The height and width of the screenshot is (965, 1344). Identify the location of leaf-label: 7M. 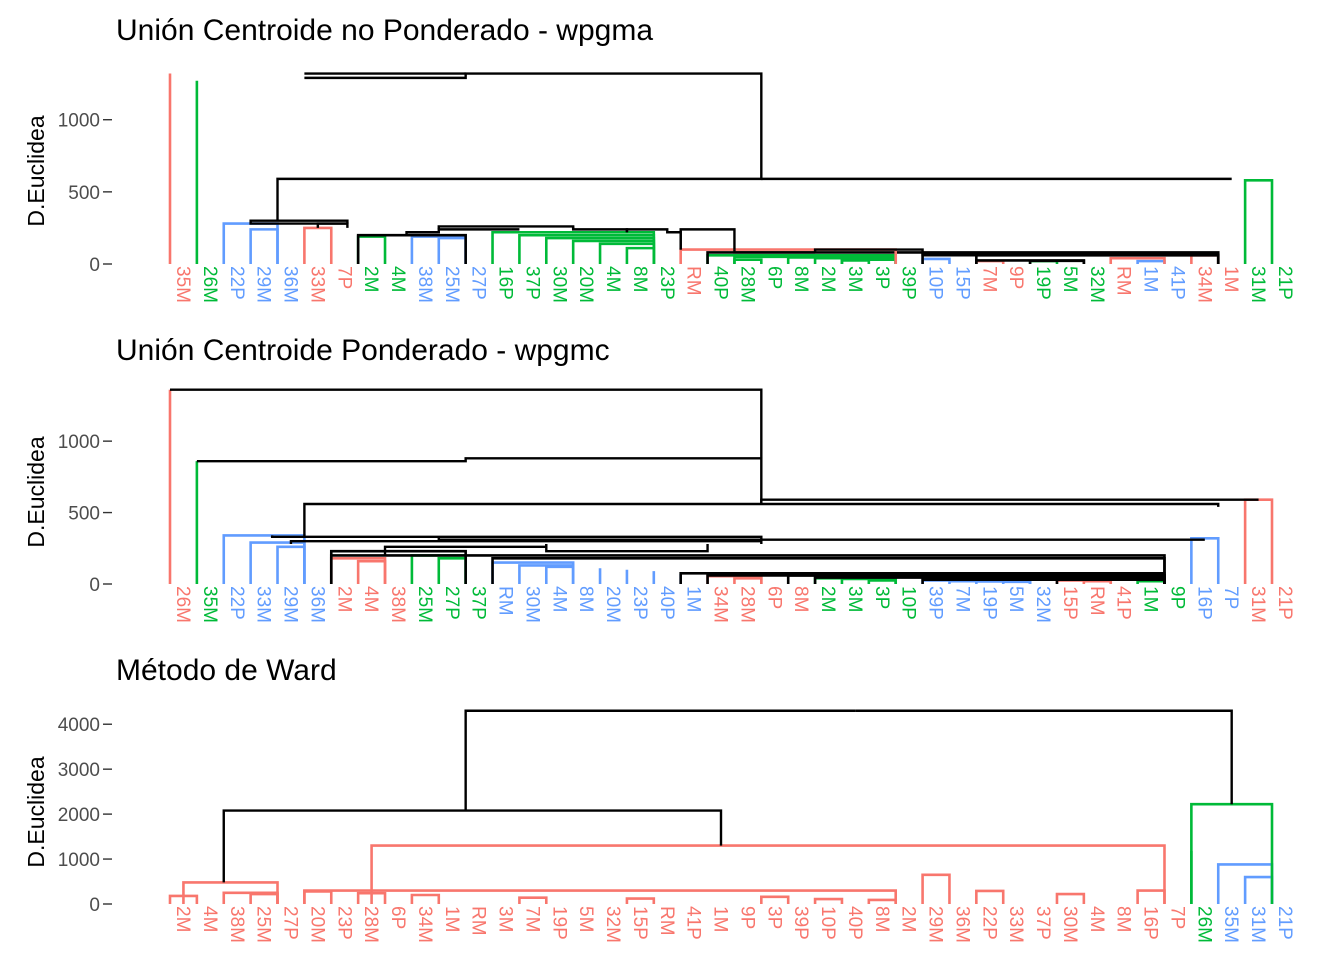
(988, 279).